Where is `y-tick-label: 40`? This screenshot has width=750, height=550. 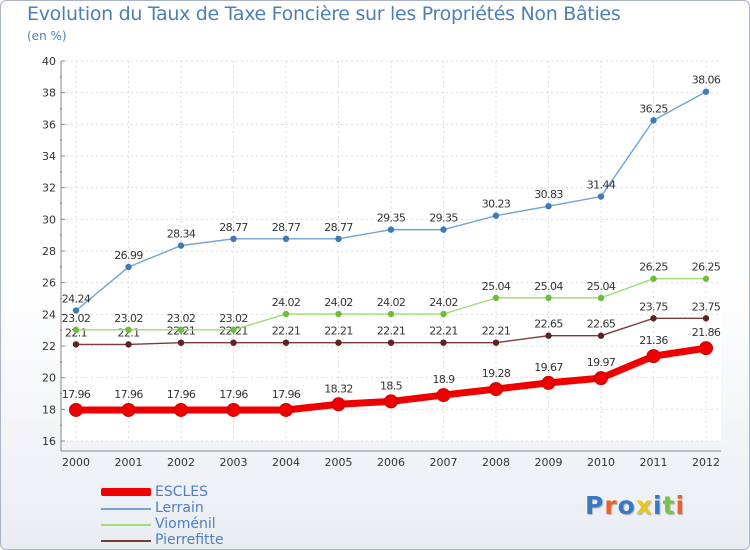 y-tick-label: 40 is located at coordinates (49, 61).